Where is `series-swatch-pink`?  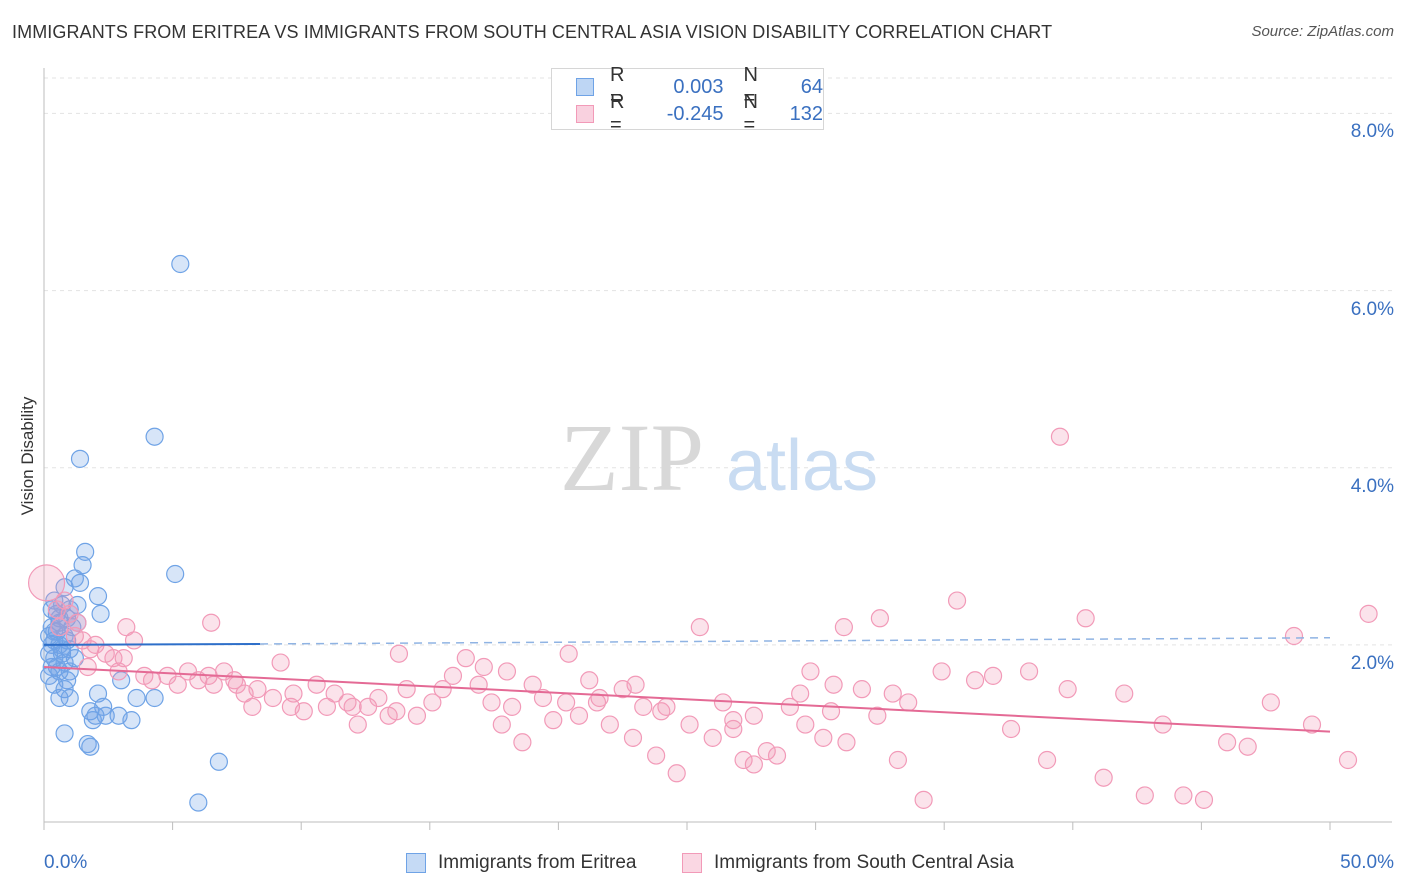
series-swatch-pink is located at coordinates (692, 863).